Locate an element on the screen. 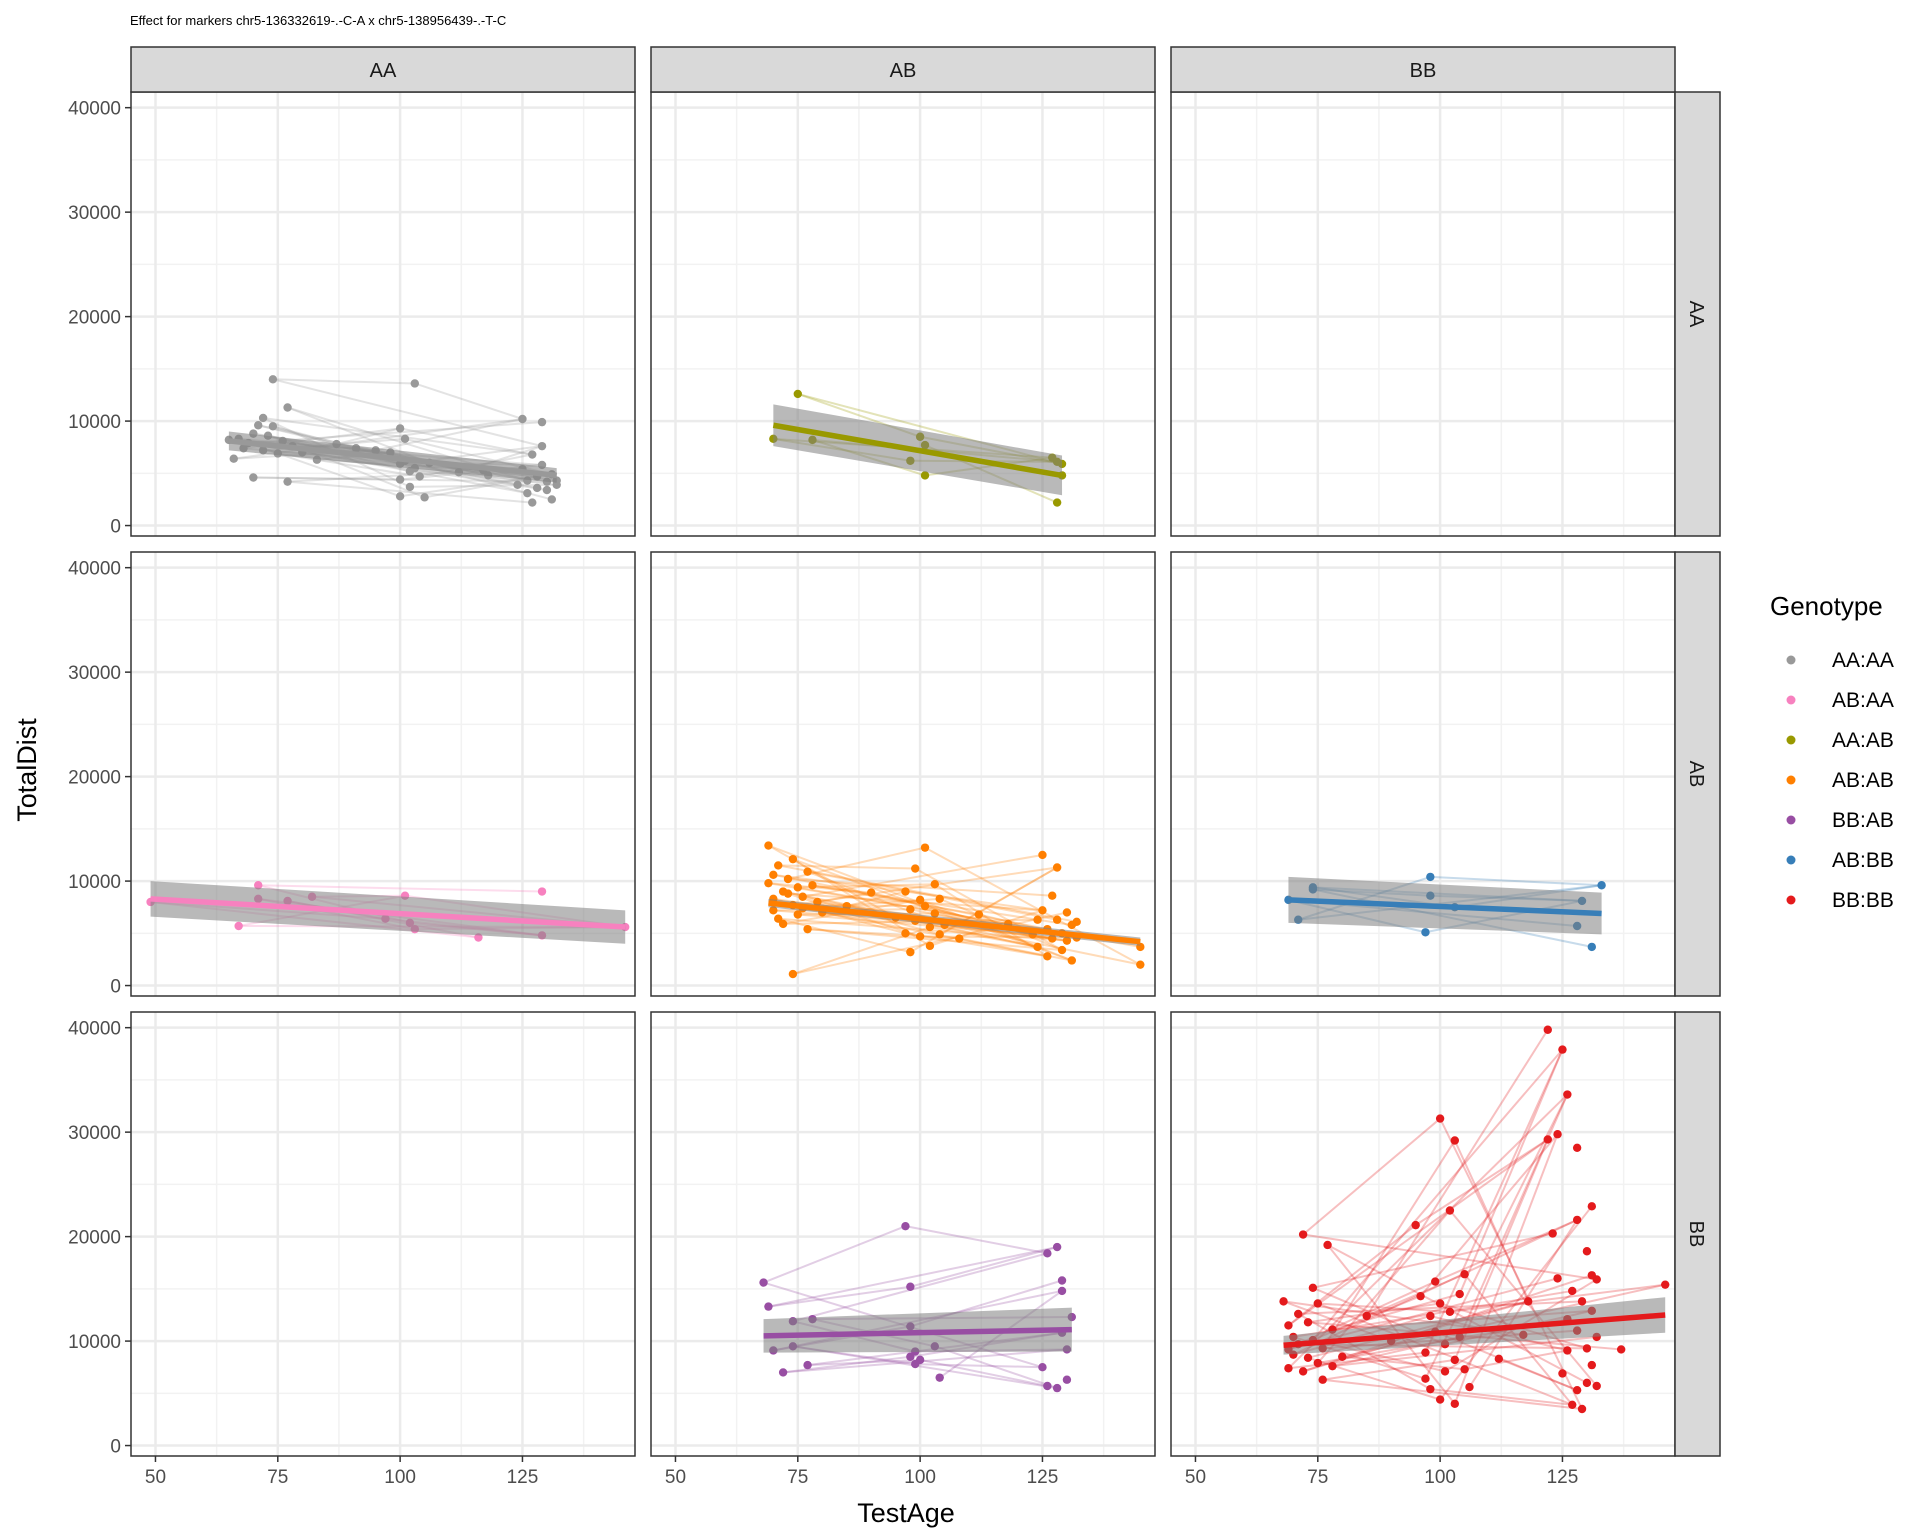  series-BB:AB is located at coordinates (918, 1307).